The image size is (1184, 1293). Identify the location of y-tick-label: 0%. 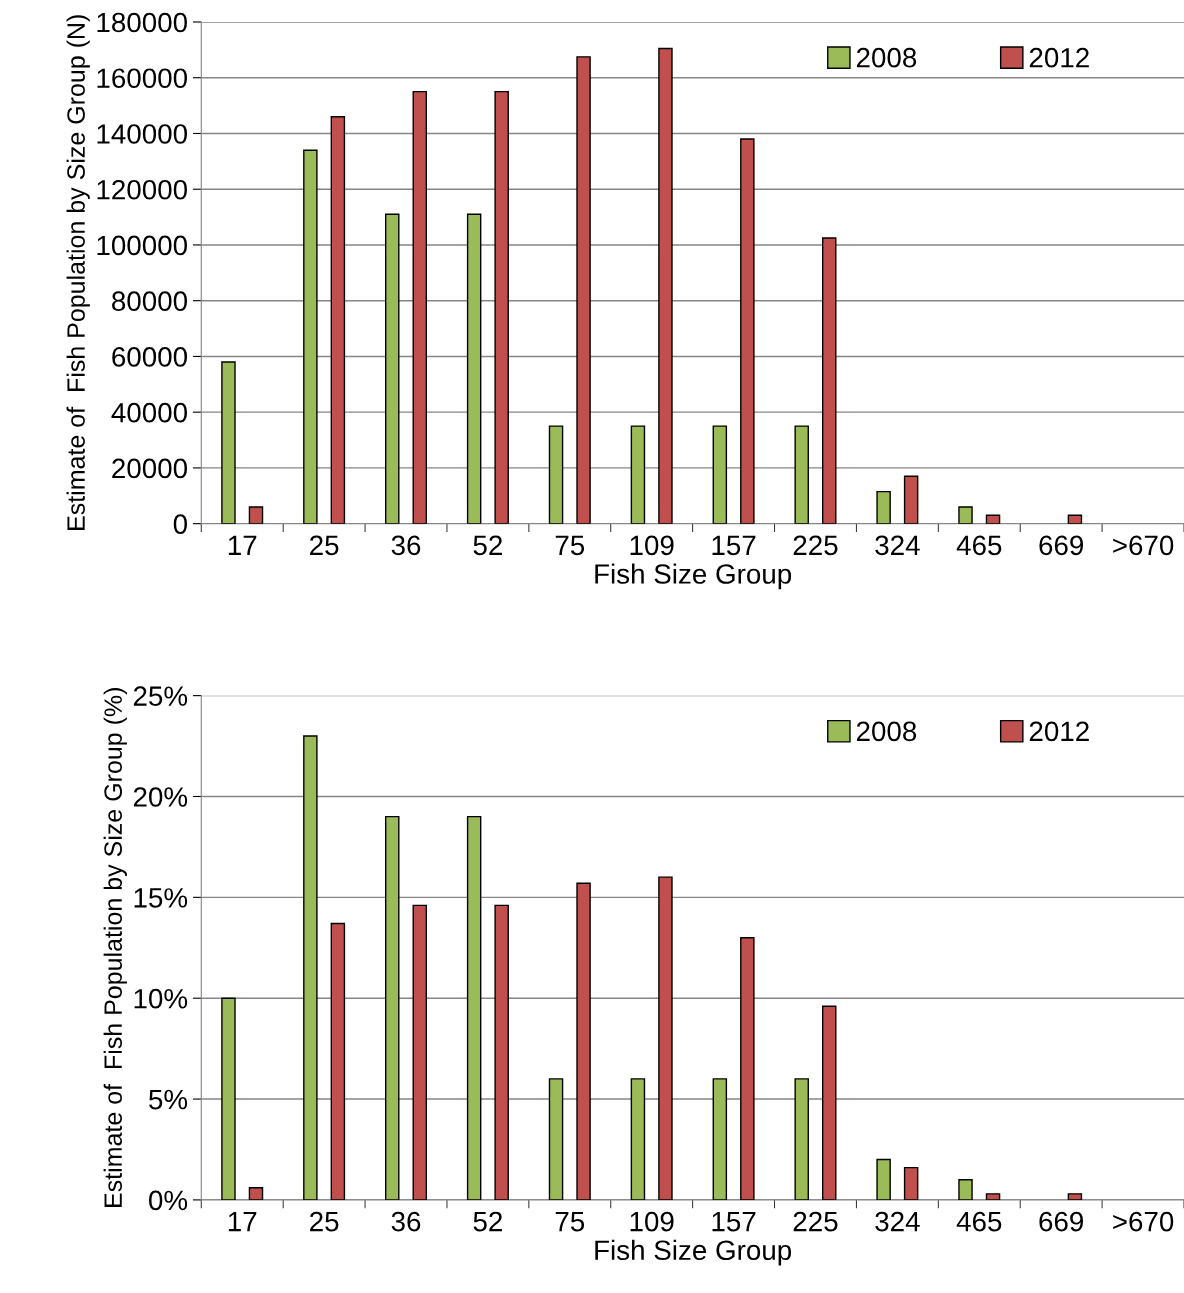
(168, 1200).